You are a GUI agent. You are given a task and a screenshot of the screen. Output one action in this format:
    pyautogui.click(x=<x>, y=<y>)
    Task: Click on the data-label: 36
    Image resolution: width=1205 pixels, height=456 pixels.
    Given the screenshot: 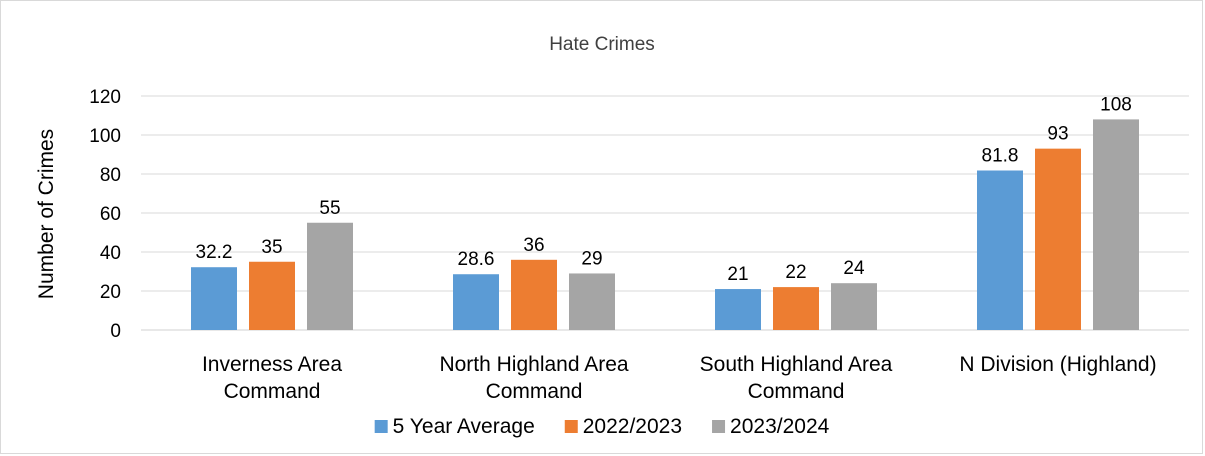 What is the action you would take?
    pyautogui.click(x=533, y=245)
    